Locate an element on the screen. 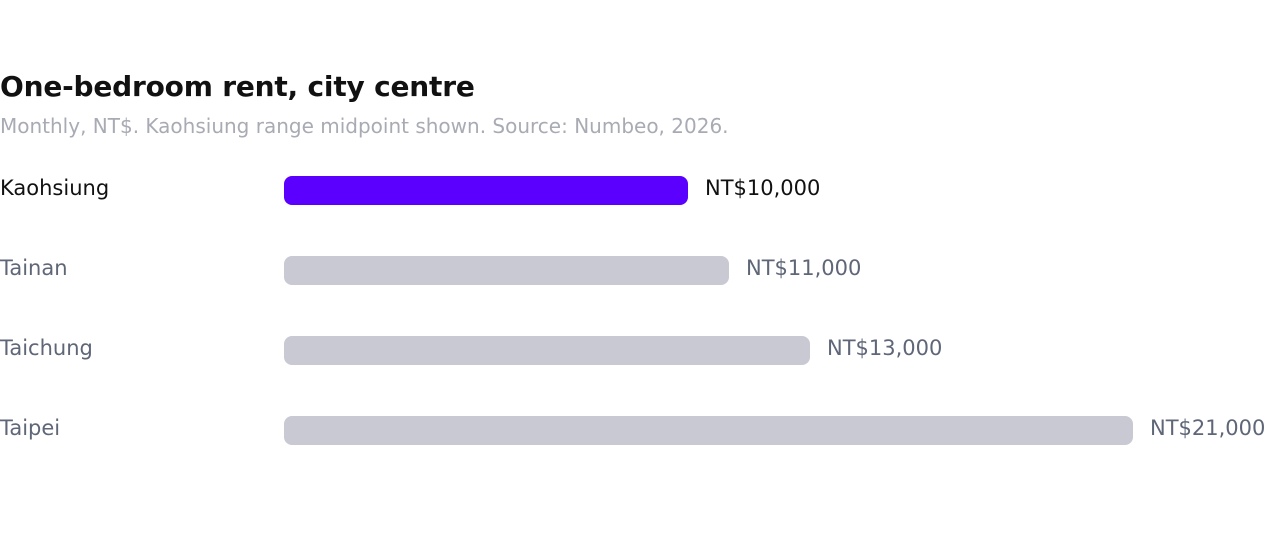 The image size is (1280, 560). bar-row-tainan: Tainan NT$11,000 is located at coordinates (640, 270).